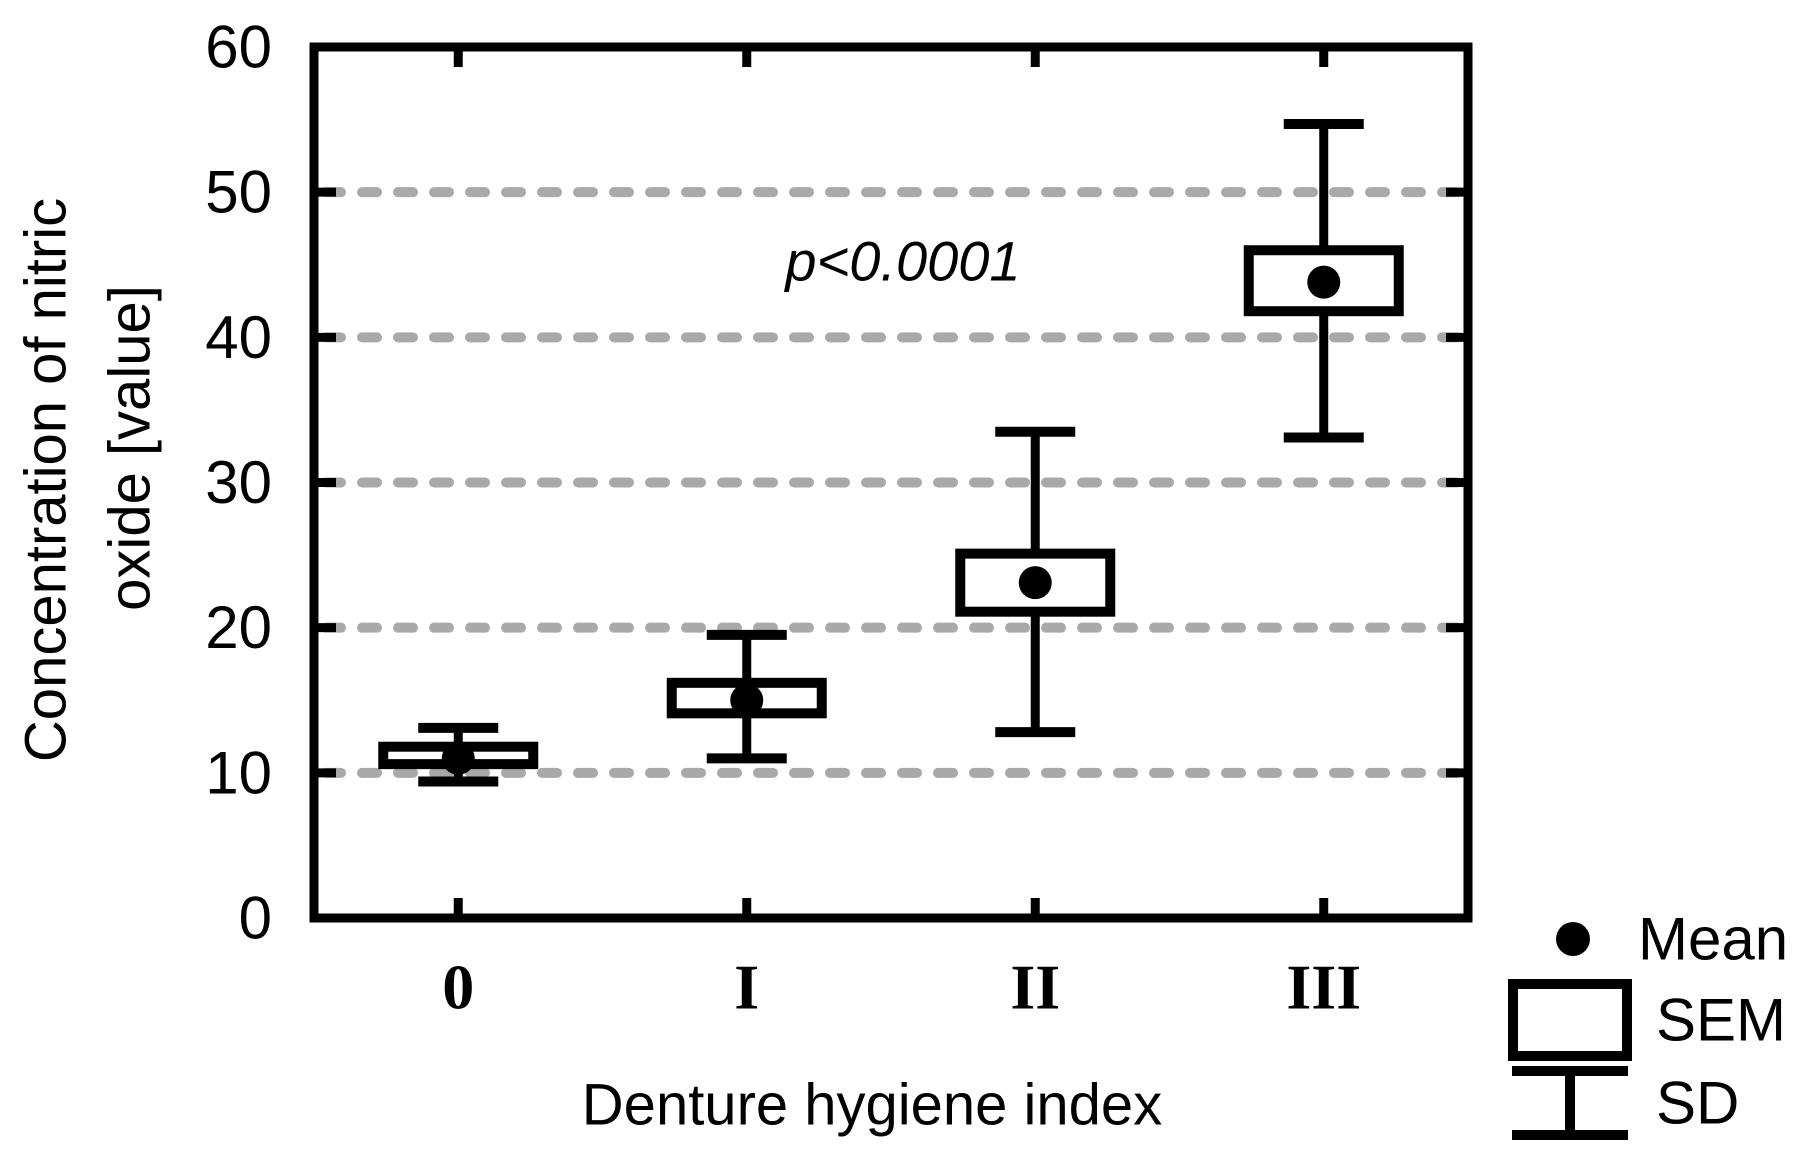 The width and height of the screenshot is (1808, 1165). What do you see at coordinates (46, 480) in the screenshot?
I see `y-axis-label-line1: Concentration of nitric` at bounding box center [46, 480].